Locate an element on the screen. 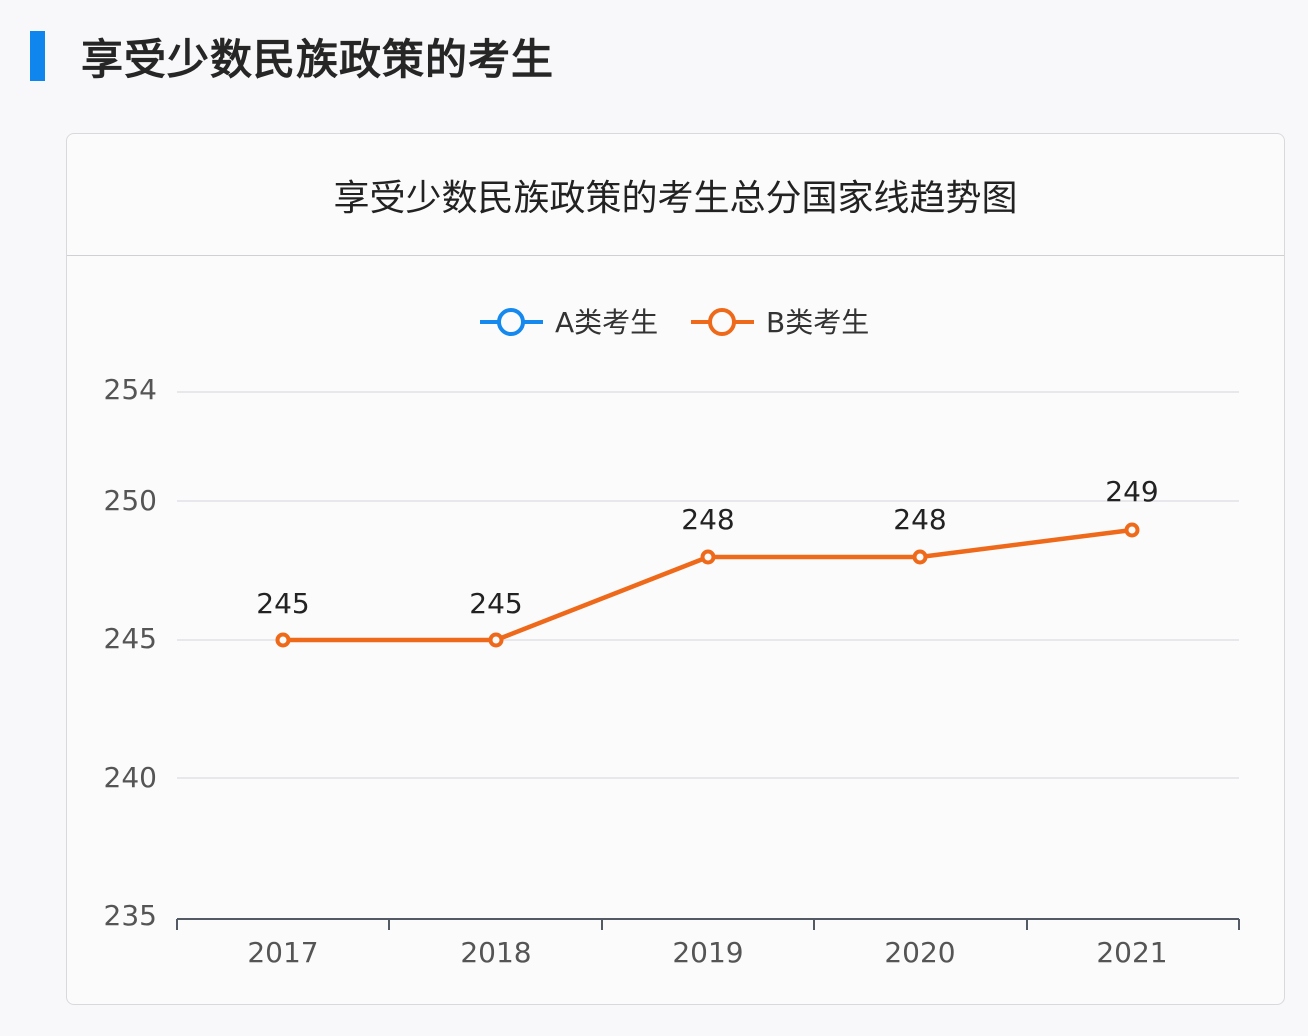 The height and width of the screenshot is (1036, 1308). legend-item-a: A类考生 is located at coordinates (569, 322).